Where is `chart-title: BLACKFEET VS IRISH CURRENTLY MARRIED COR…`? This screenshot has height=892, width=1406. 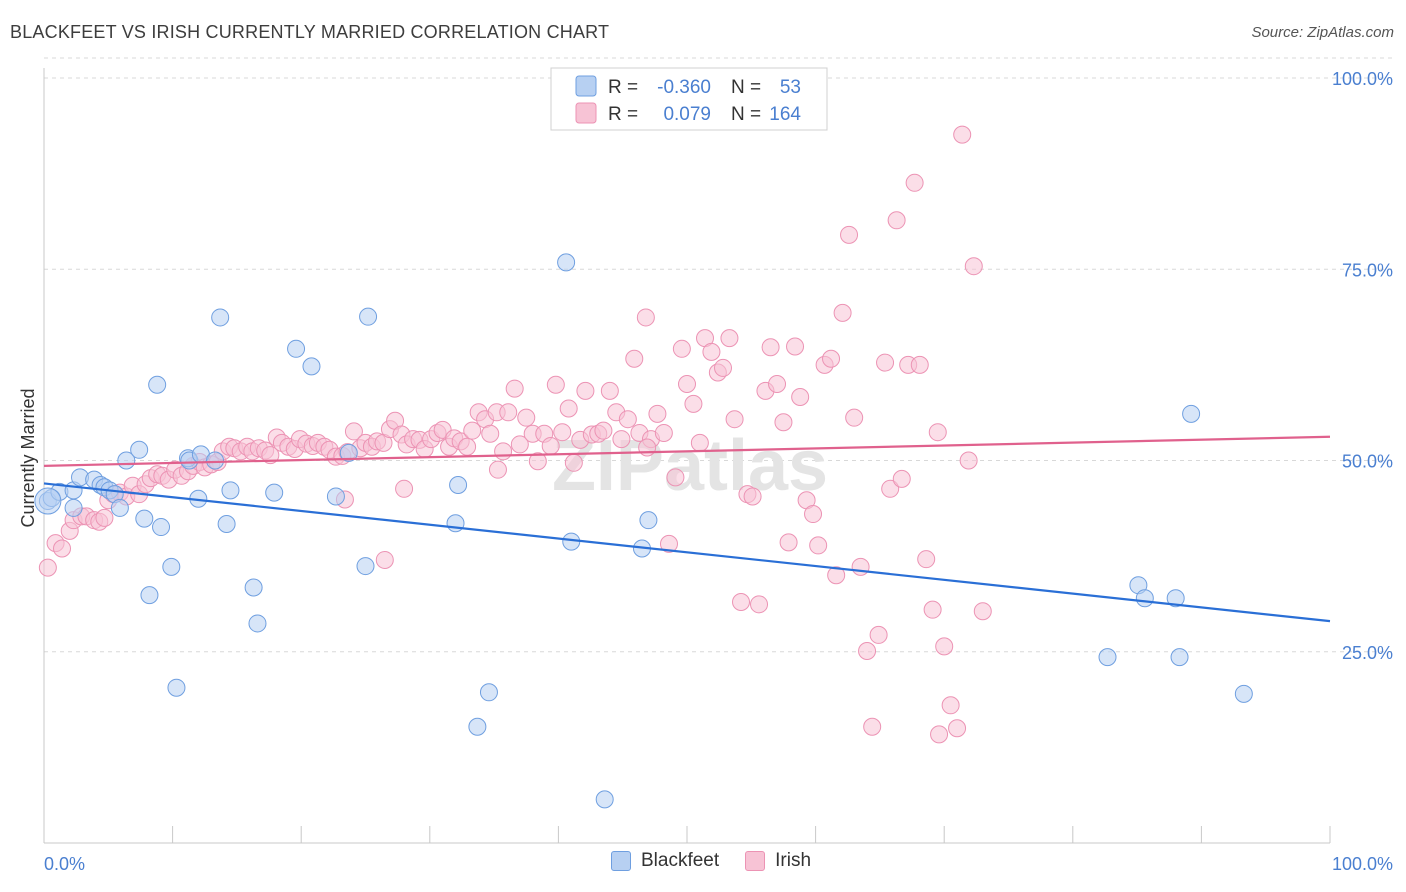 chart-title: BLACKFEET VS IRISH CURRENTLY MARRIED COR… is located at coordinates (310, 32).